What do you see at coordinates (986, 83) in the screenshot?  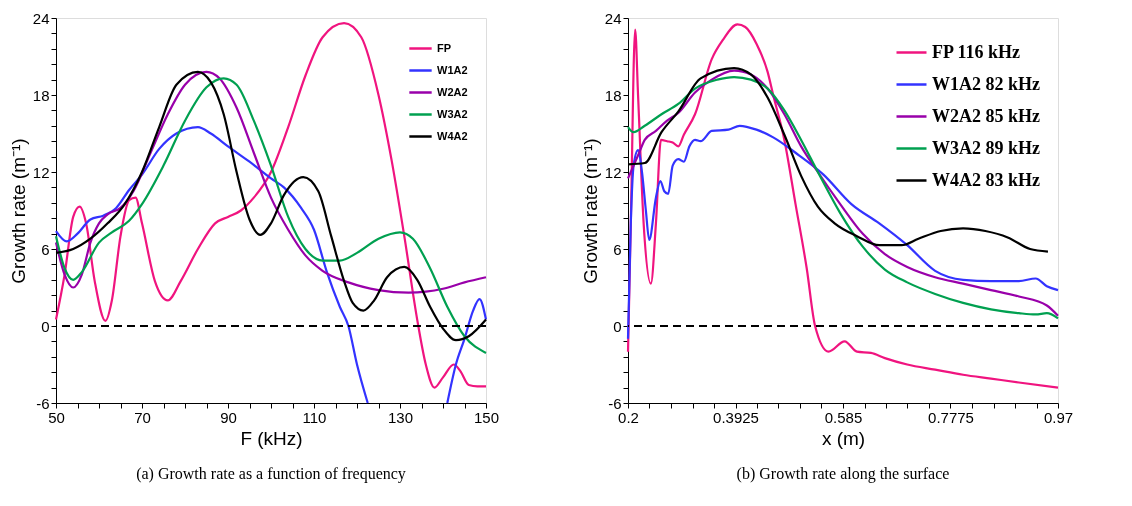 I see `legend-label: W1A2 82 kHz` at bounding box center [986, 83].